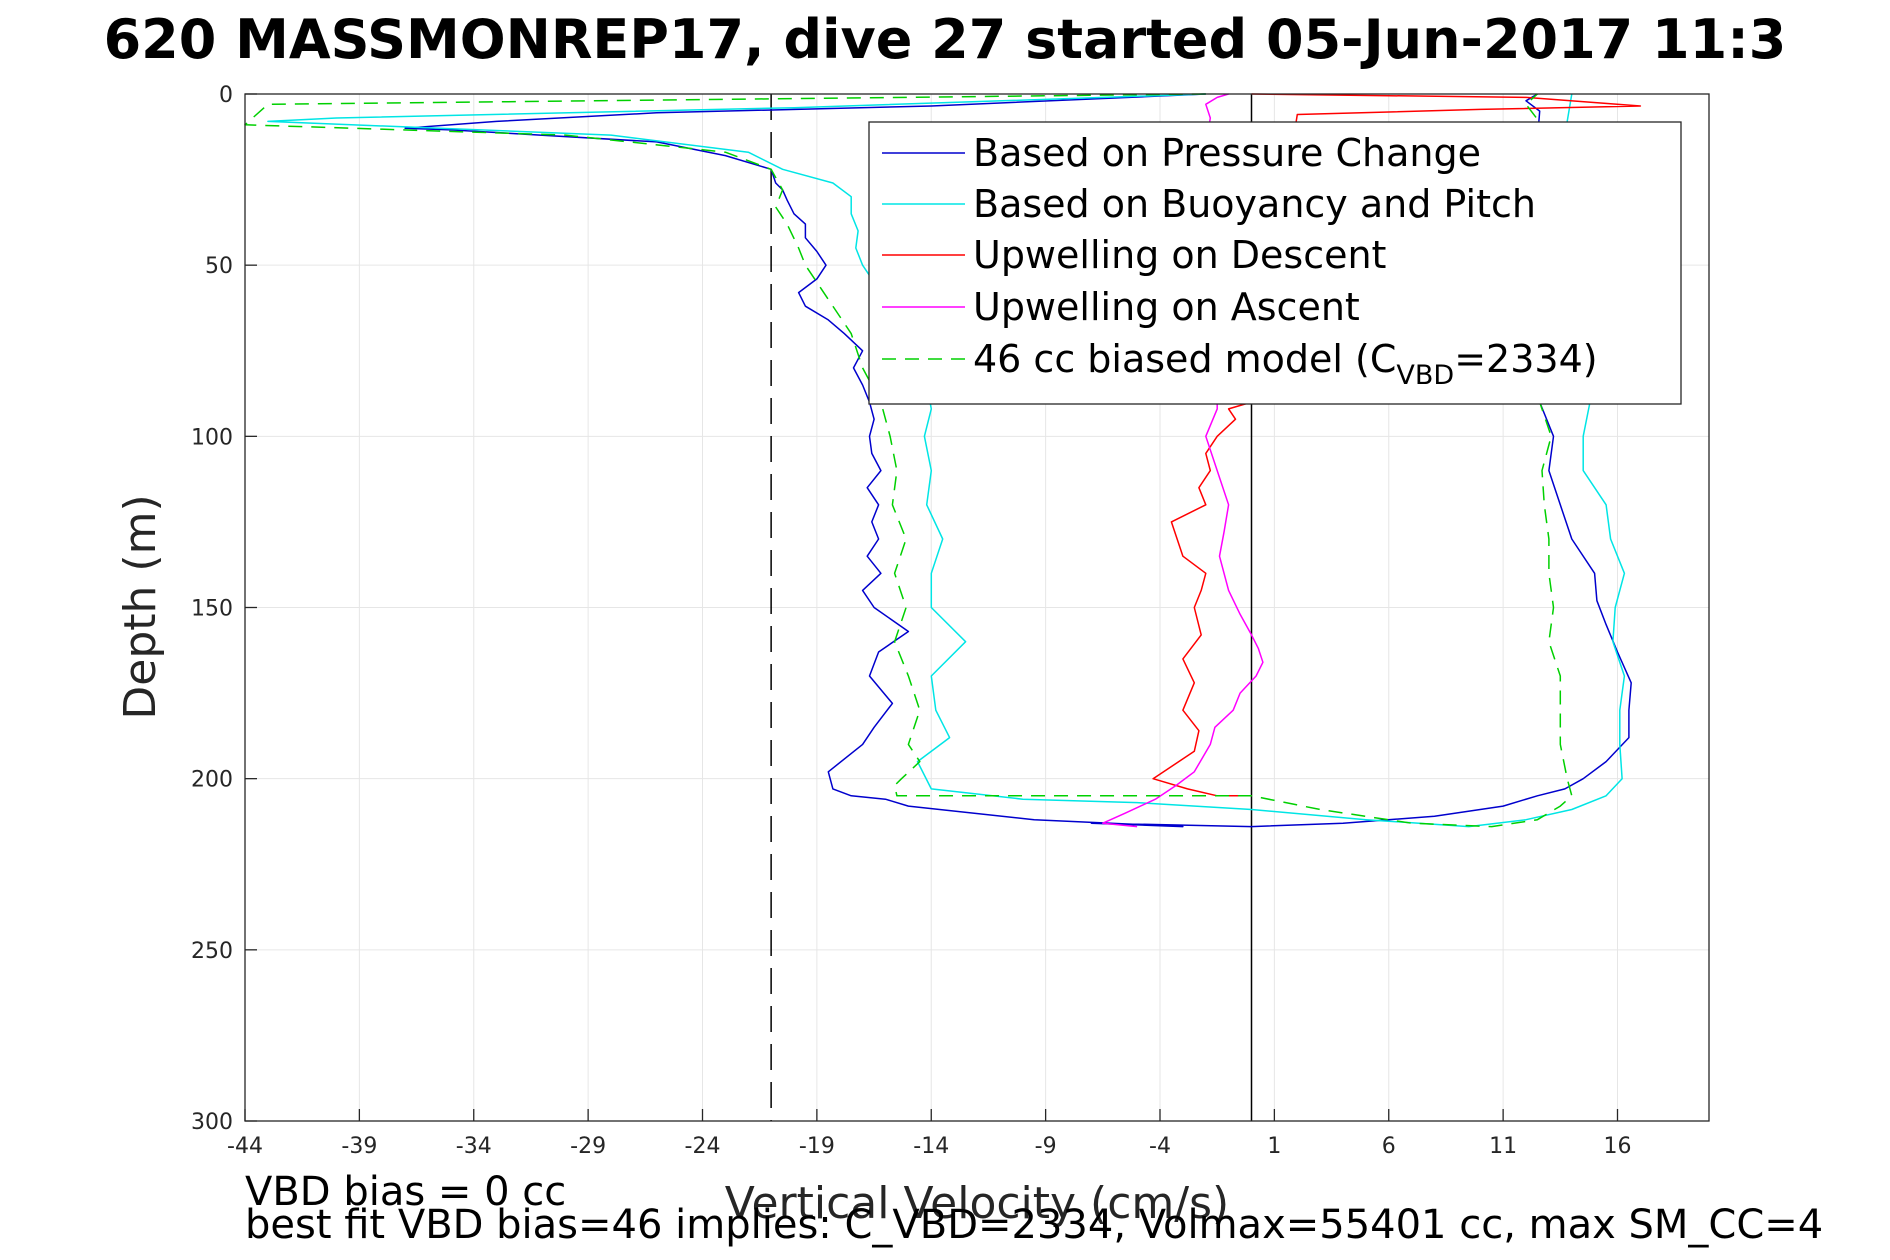  I want to click on footer-vbd-bias: VBD bias = 0 cc, so click(405, 1192).